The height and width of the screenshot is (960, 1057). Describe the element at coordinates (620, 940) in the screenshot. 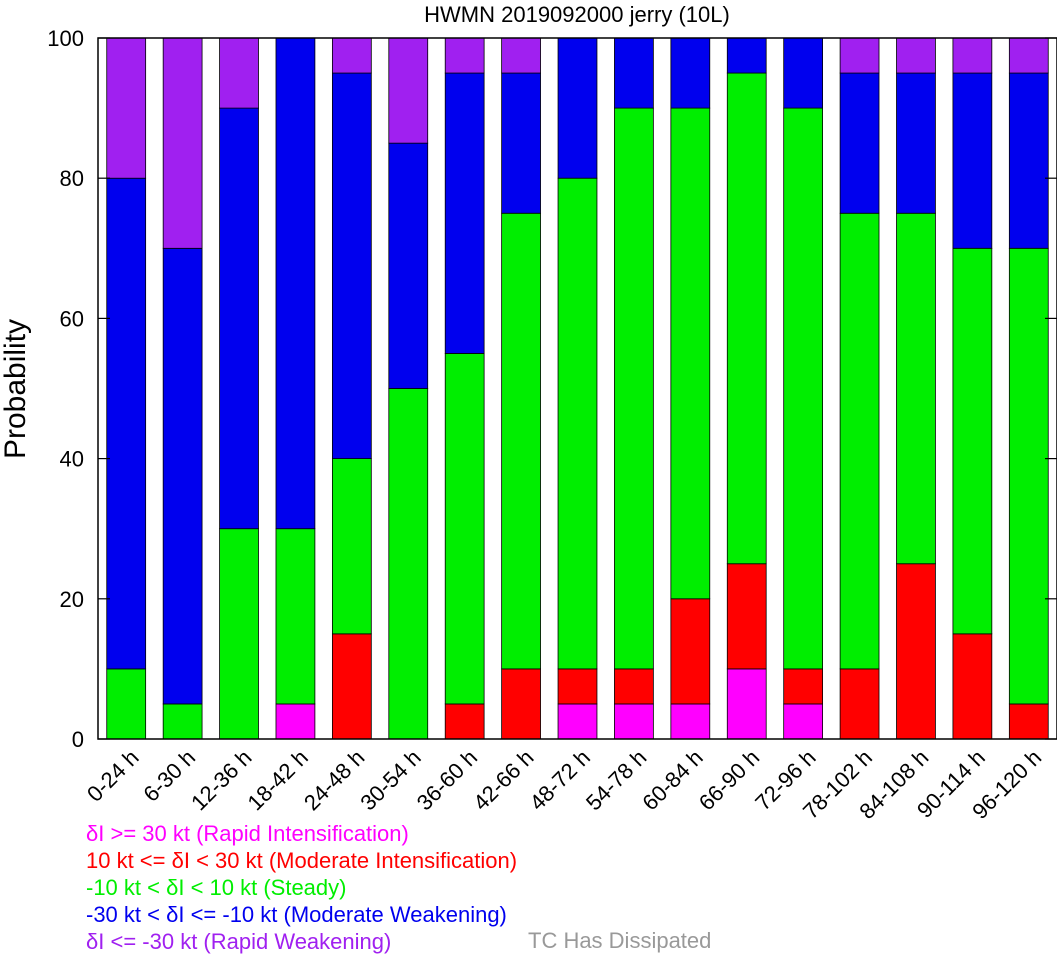

I see `dissipated-label: TC Has Dissipated` at that location.